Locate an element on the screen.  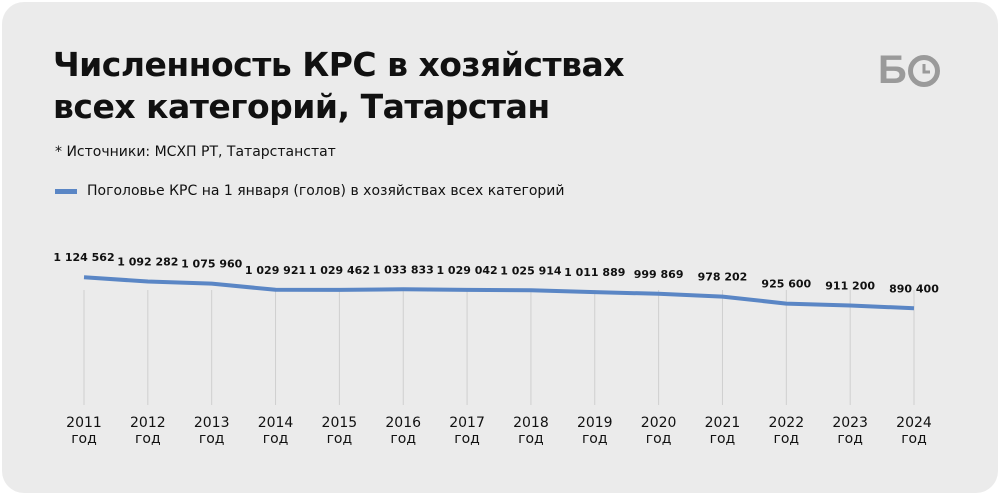
value-label: 1 124 562 is located at coordinates (83, 257).